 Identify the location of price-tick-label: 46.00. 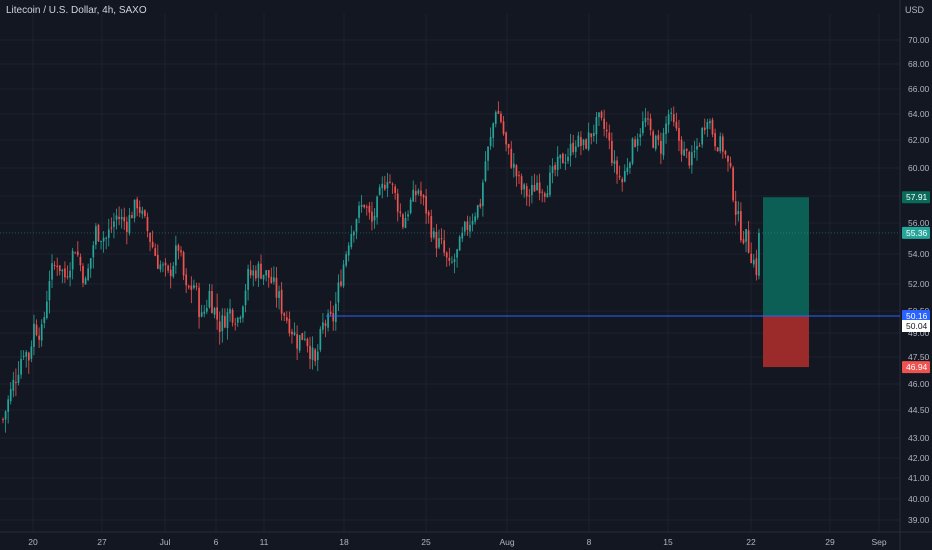
(919, 384).